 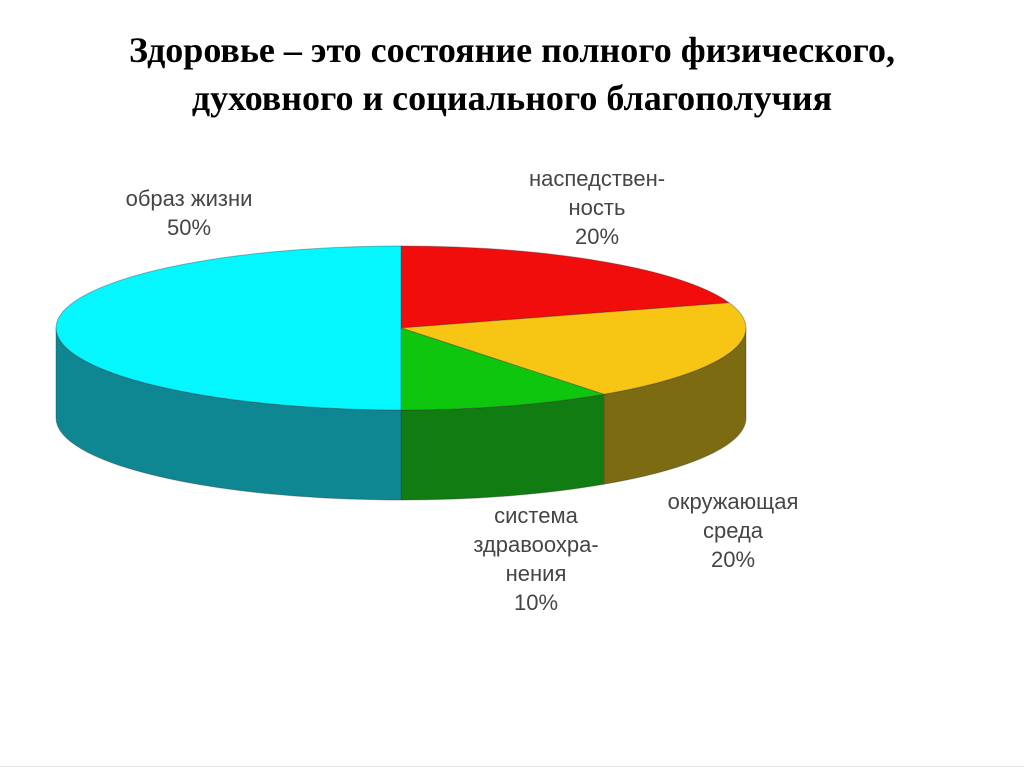 What do you see at coordinates (733, 559) in the screenshot?
I see `pie-label-environment-percent: 20%` at bounding box center [733, 559].